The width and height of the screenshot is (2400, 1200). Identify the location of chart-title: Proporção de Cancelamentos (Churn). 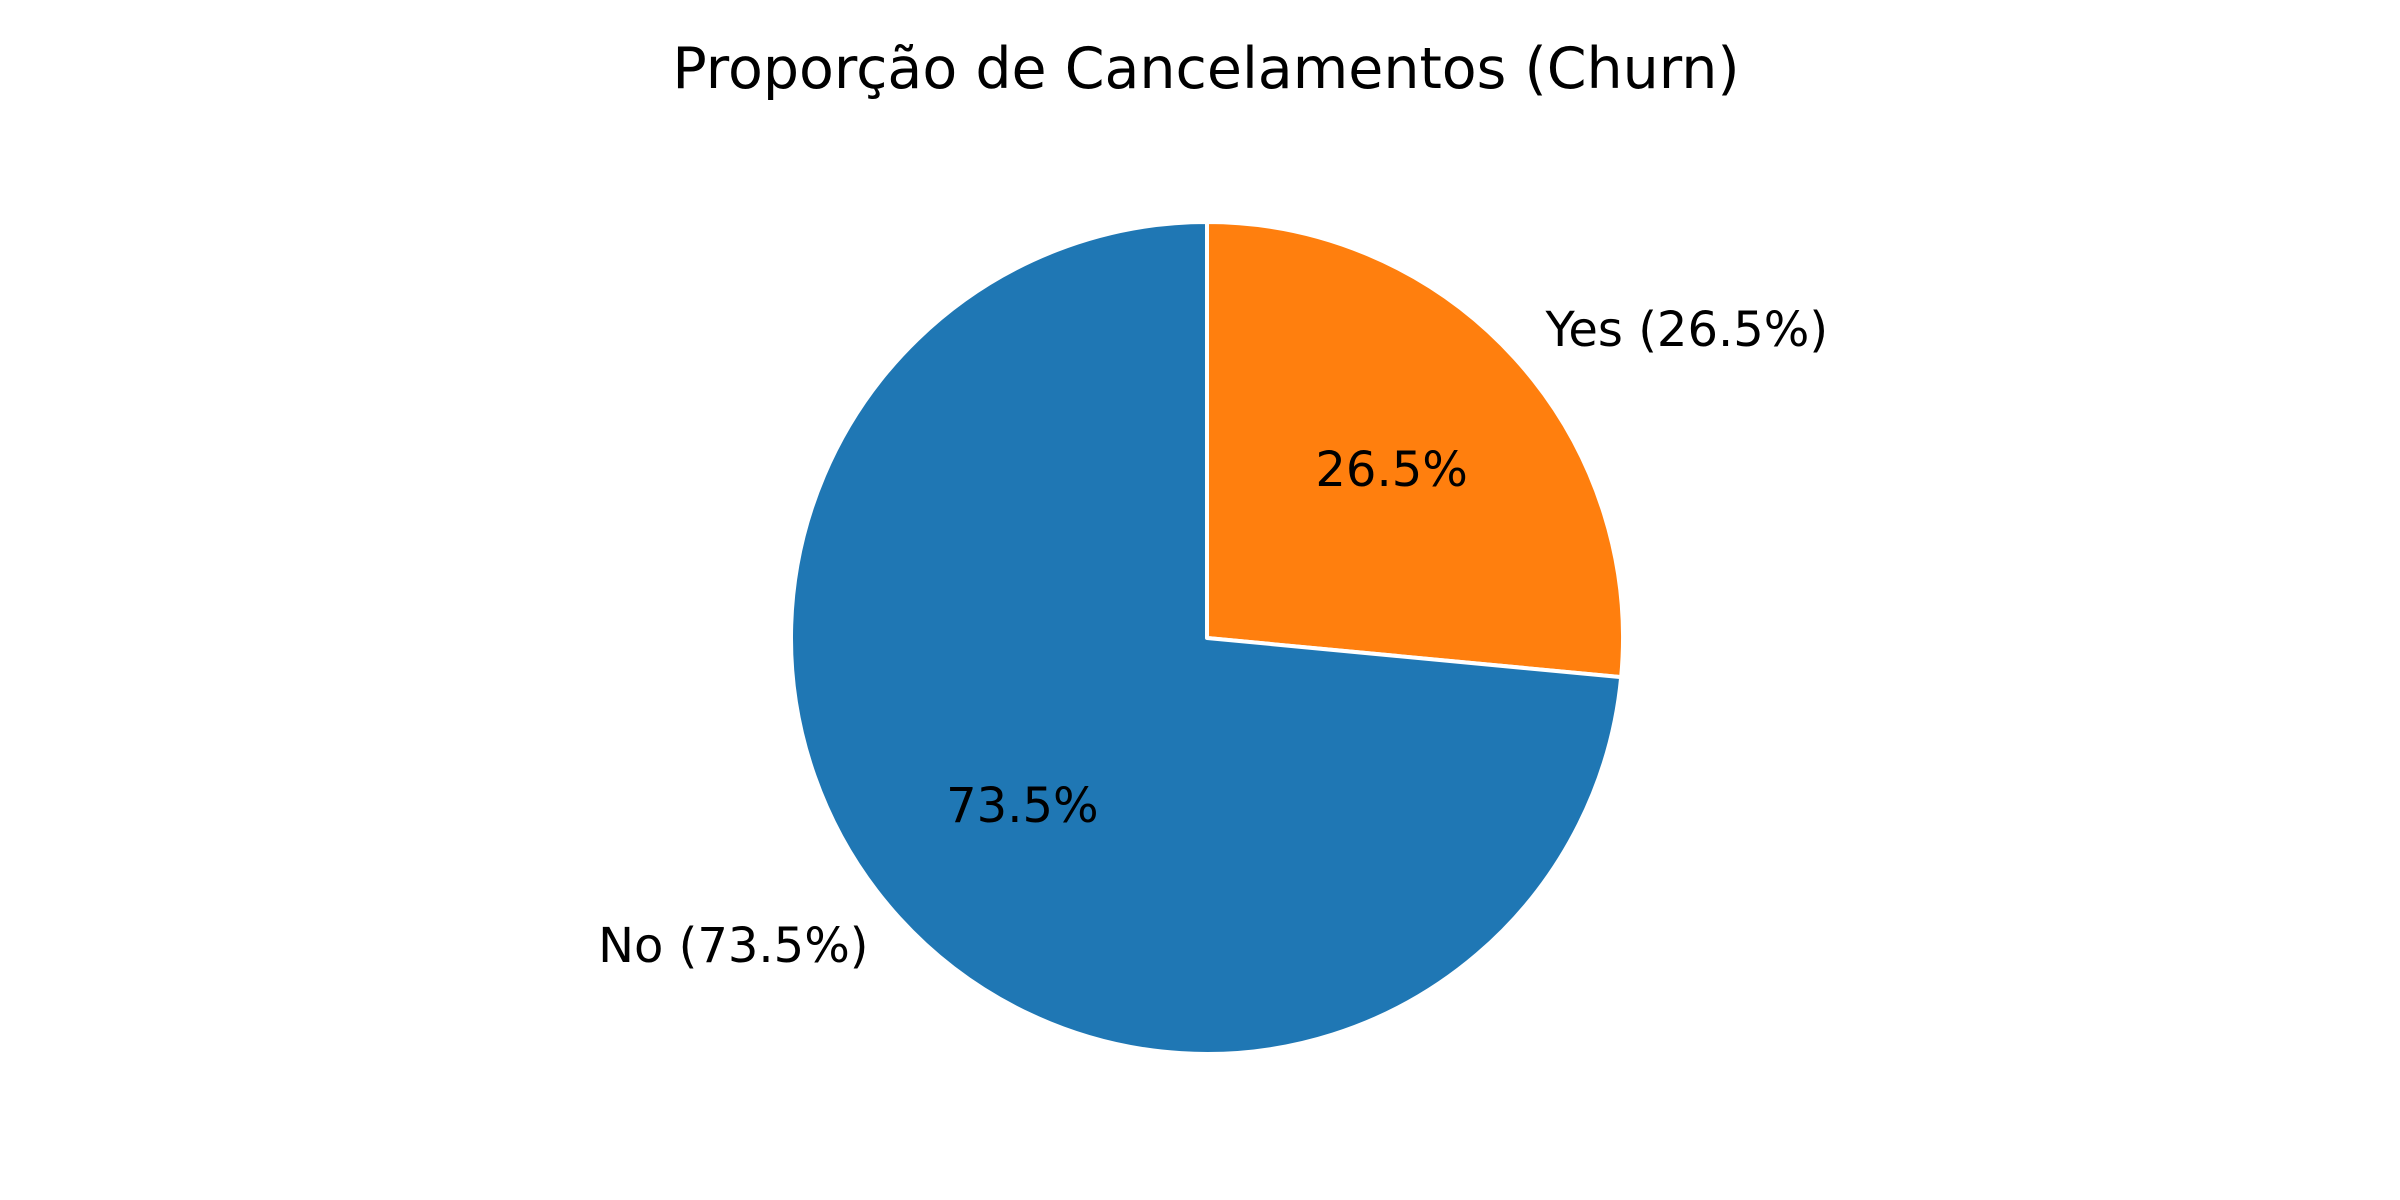
(1205, 69).